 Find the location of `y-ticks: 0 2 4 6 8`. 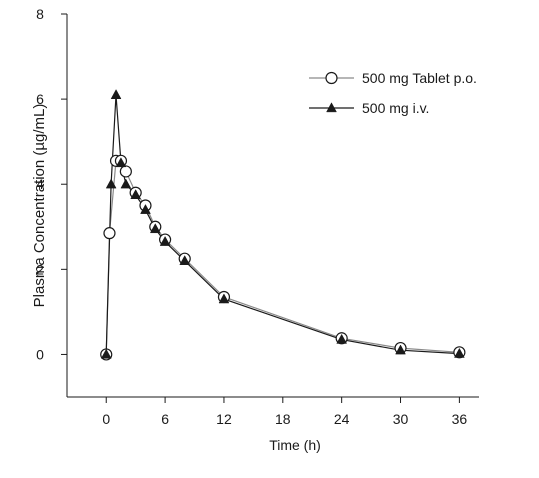

y-ticks: 0 2 4 6 8 is located at coordinates (51, 184).